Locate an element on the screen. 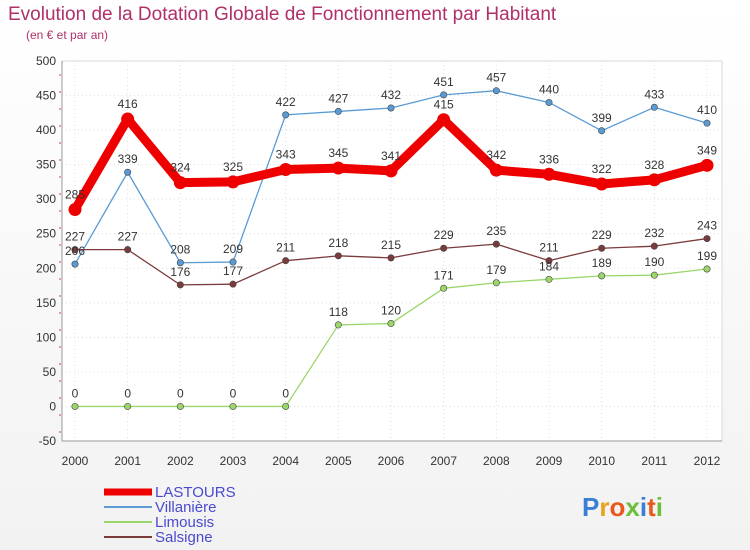 Image resolution: width=750 pixels, height=550 pixels. proxiti-logo: Proxiti is located at coordinates (622, 507).